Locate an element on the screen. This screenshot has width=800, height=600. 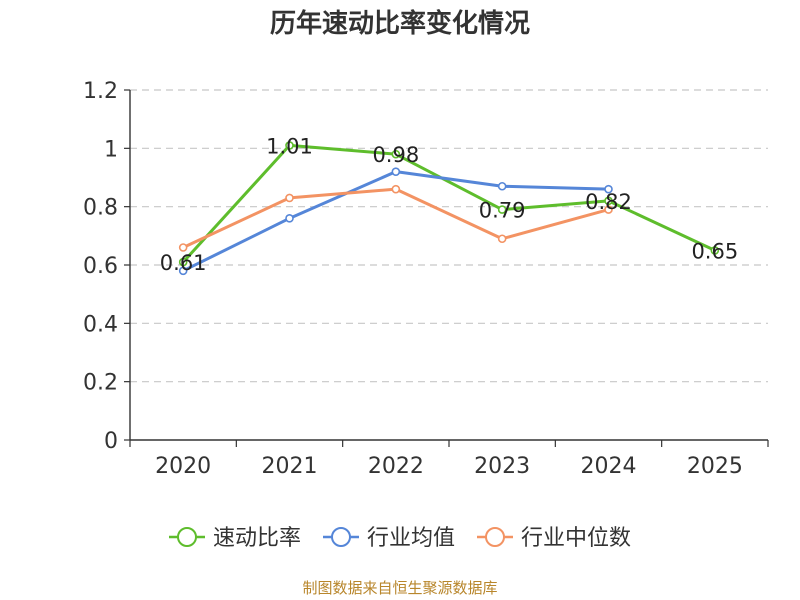
point-s0-2020 is located at coordinates (183, 262).